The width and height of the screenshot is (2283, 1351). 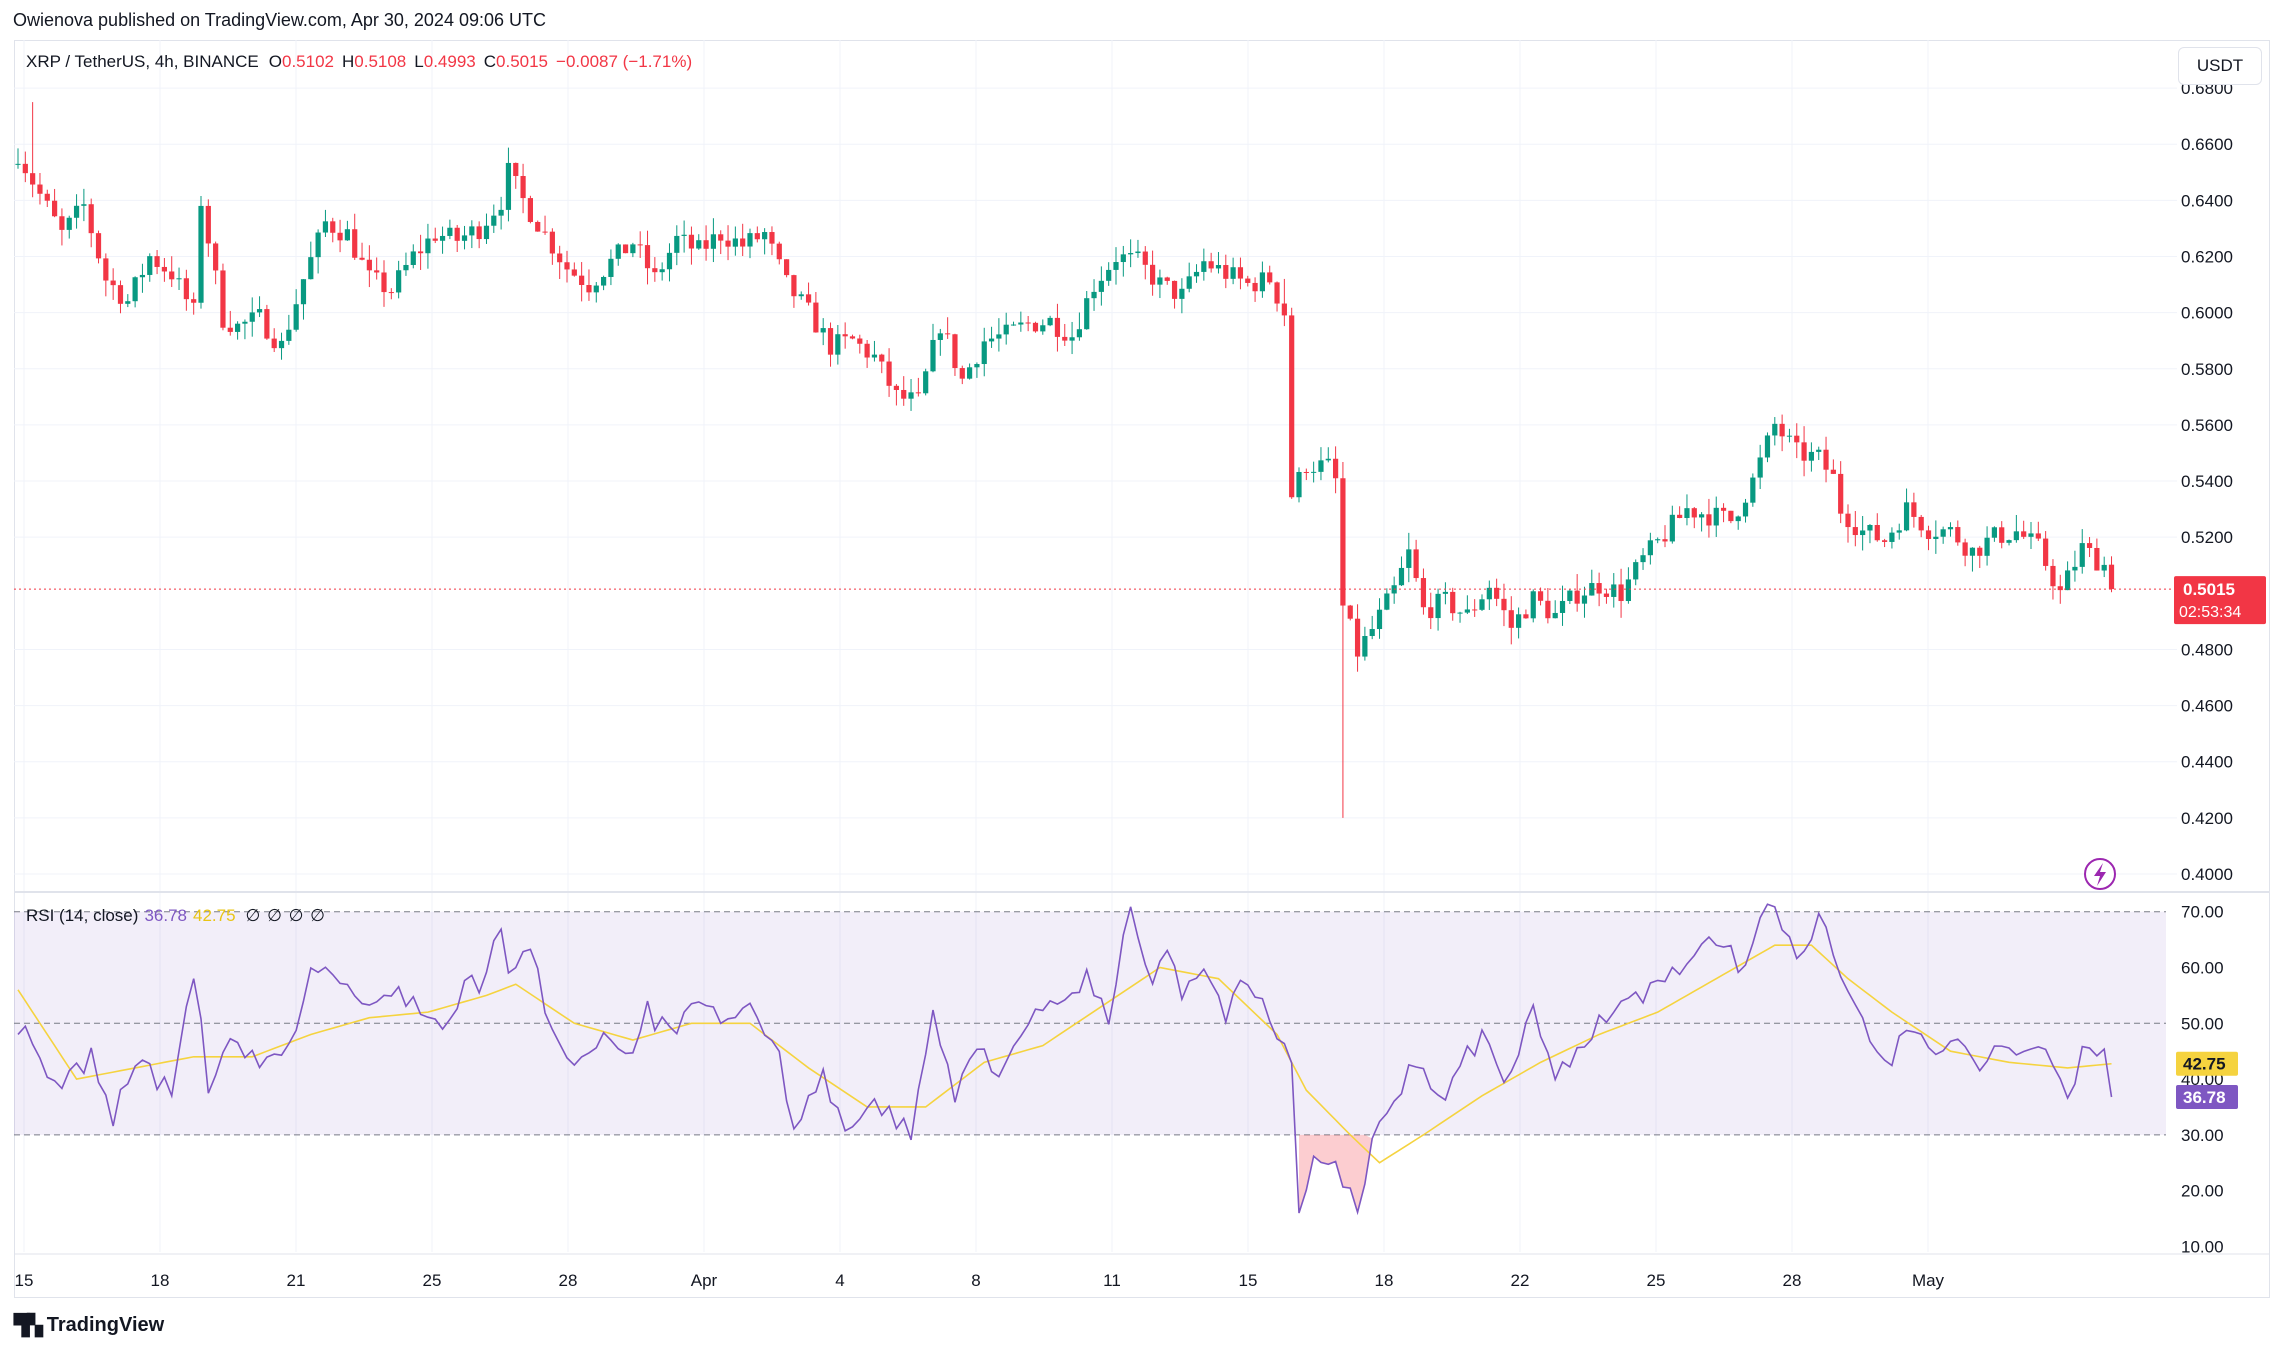 What do you see at coordinates (2204, 1097) in the screenshot?
I see `rsi-tag-text: 36.78` at bounding box center [2204, 1097].